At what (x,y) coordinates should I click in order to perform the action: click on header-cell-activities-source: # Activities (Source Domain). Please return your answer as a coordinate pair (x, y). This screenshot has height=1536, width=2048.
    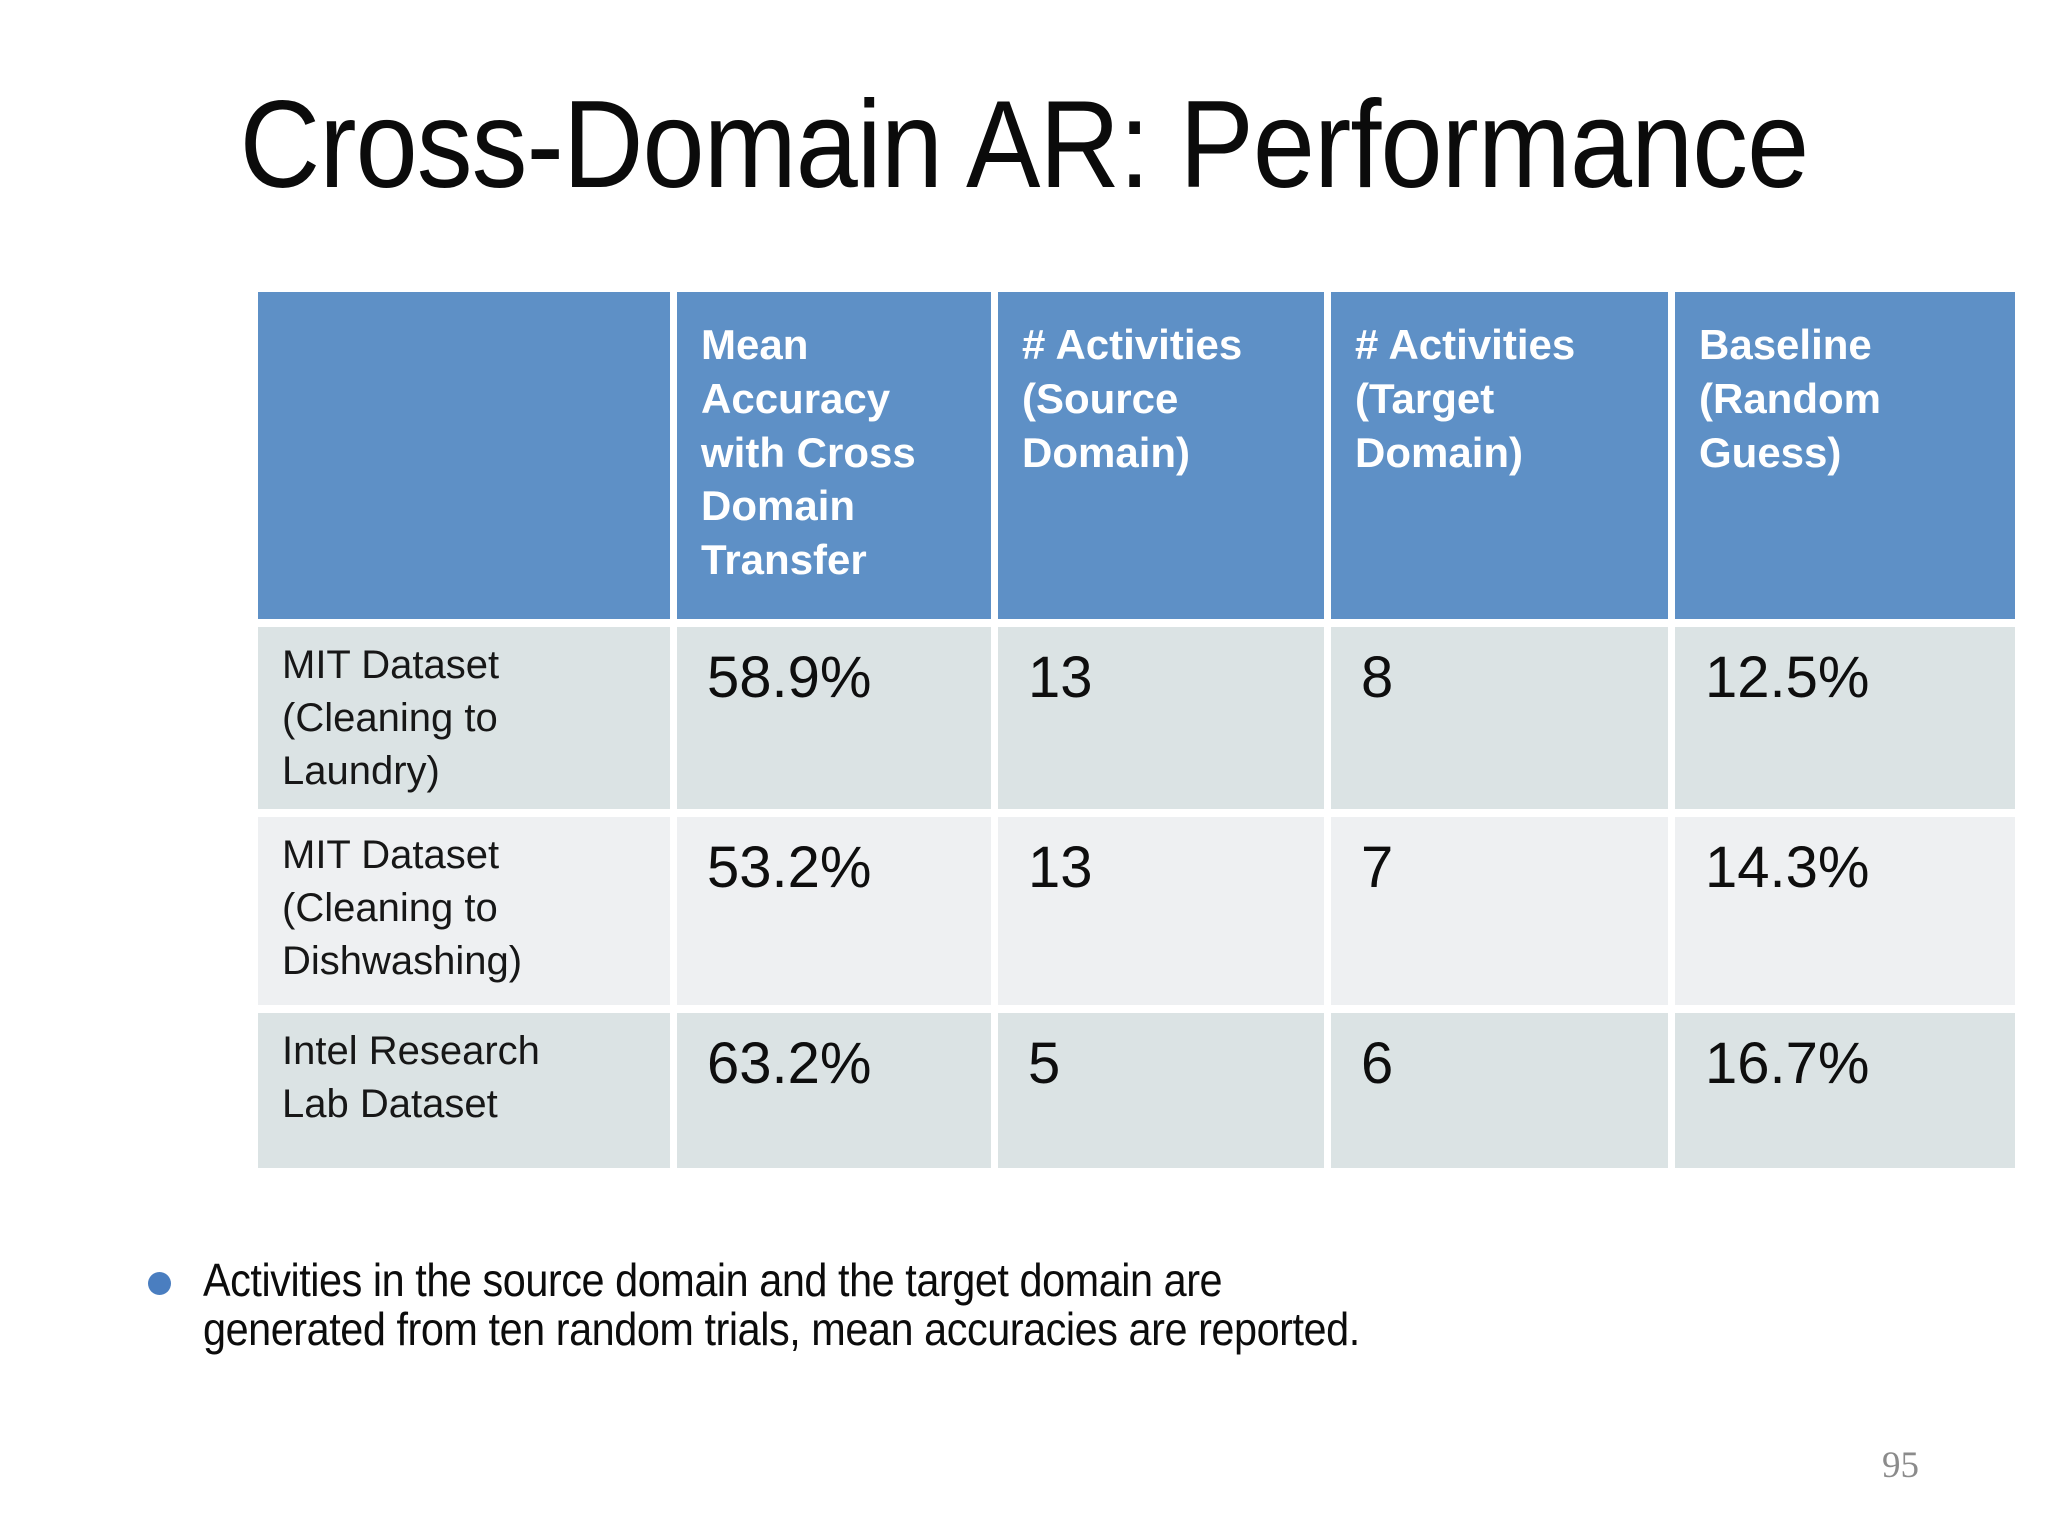
    Looking at the image, I should click on (1161, 455).